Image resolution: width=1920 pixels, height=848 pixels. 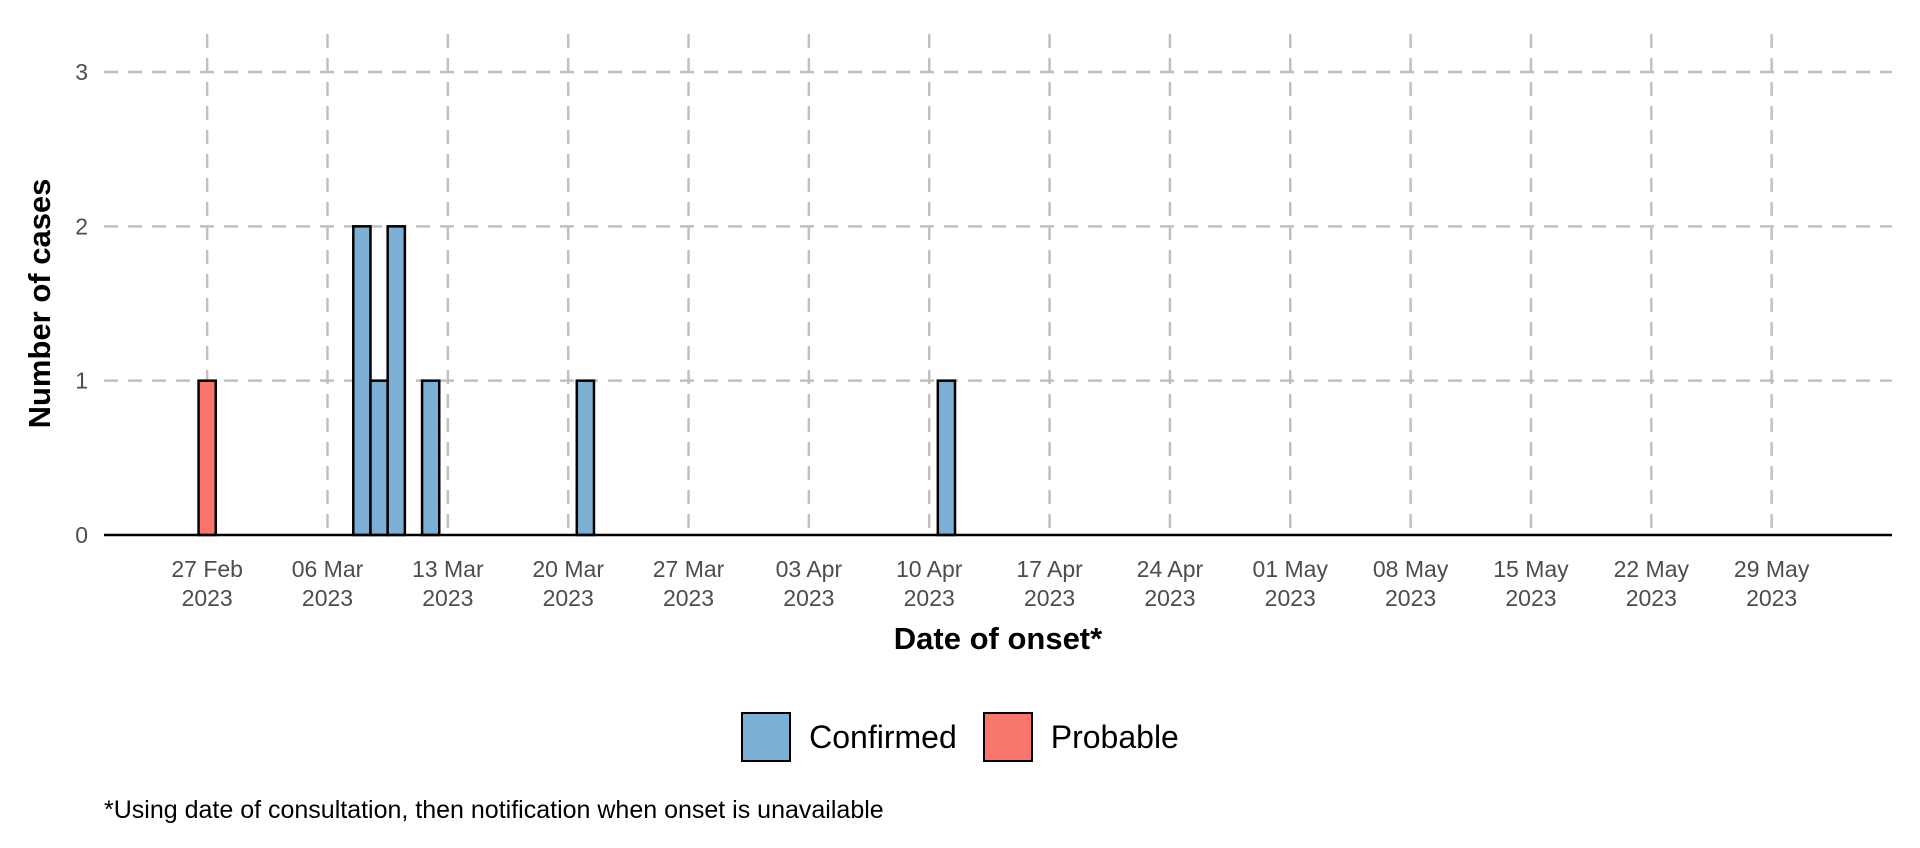 What do you see at coordinates (1114, 736) in the screenshot?
I see `legend-label-probable: Probable` at bounding box center [1114, 736].